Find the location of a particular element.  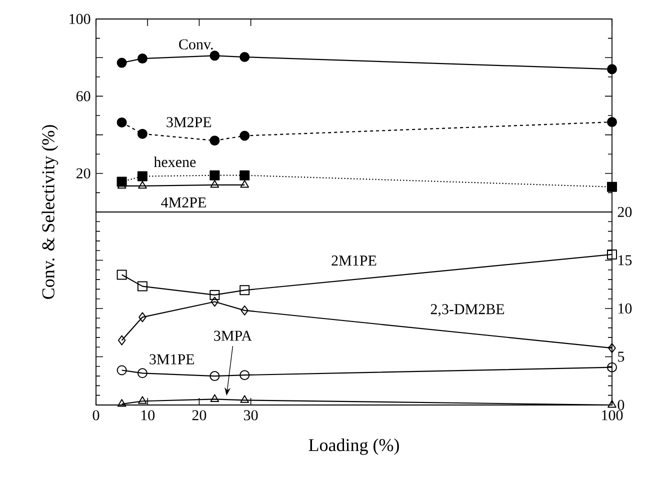

x-tick-label: 10 is located at coordinates (148, 415).